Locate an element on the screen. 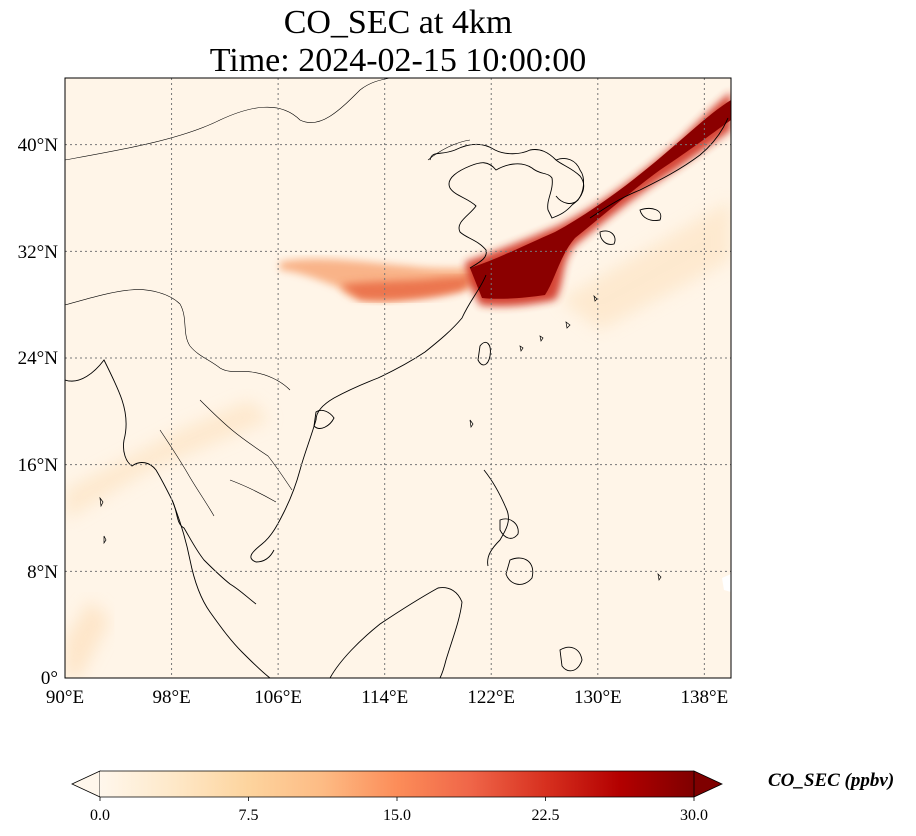 The height and width of the screenshot is (836, 916). colorbar-tick-label: 15.0 is located at coordinates (397, 815).